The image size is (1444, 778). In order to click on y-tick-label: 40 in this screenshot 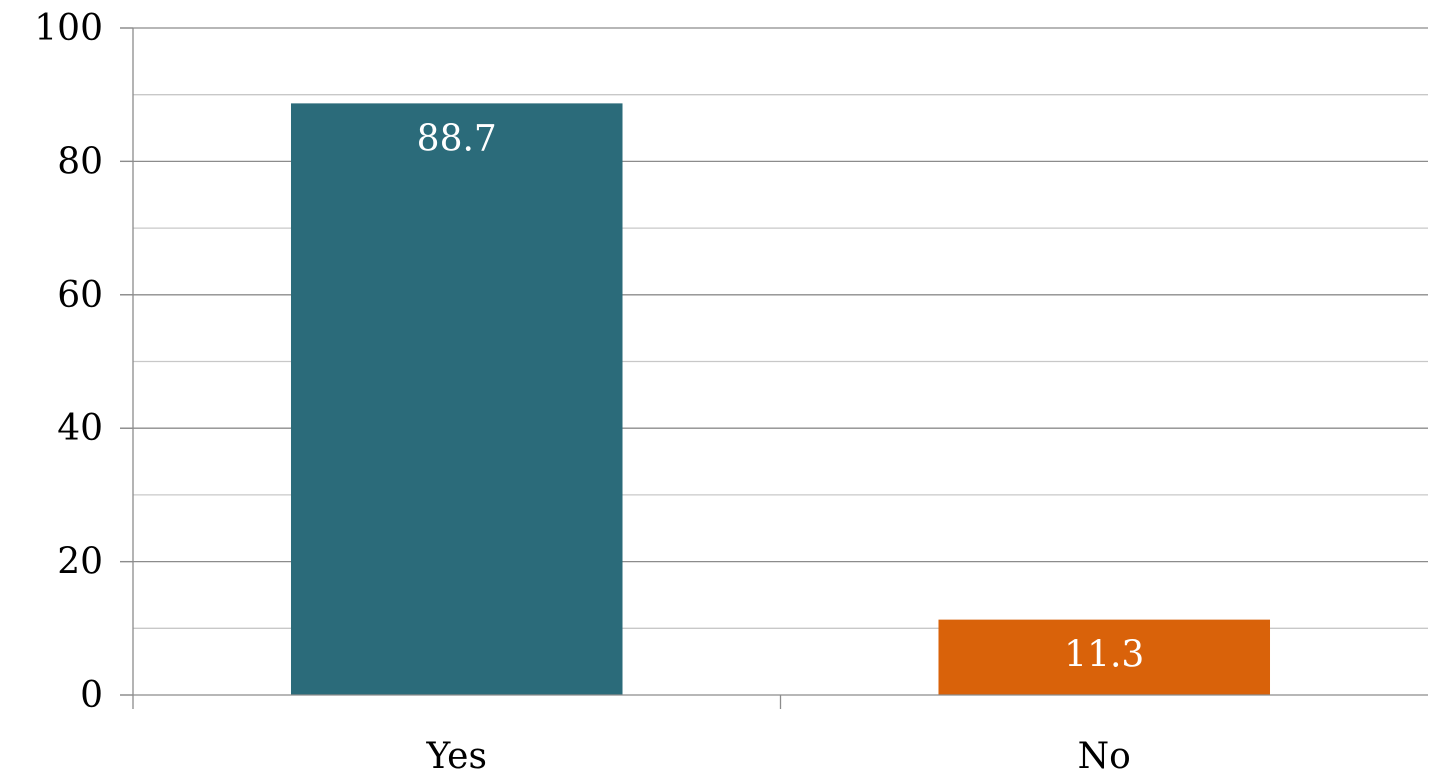, I will do `click(80, 428)`.